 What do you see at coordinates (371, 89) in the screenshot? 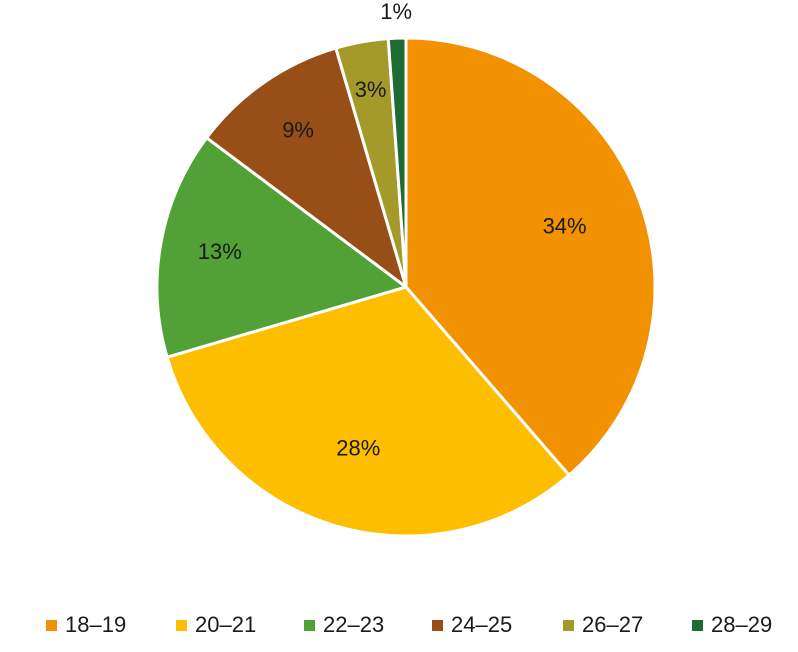
I see `data-label-26–27: 3%` at bounding box center [371, 89].